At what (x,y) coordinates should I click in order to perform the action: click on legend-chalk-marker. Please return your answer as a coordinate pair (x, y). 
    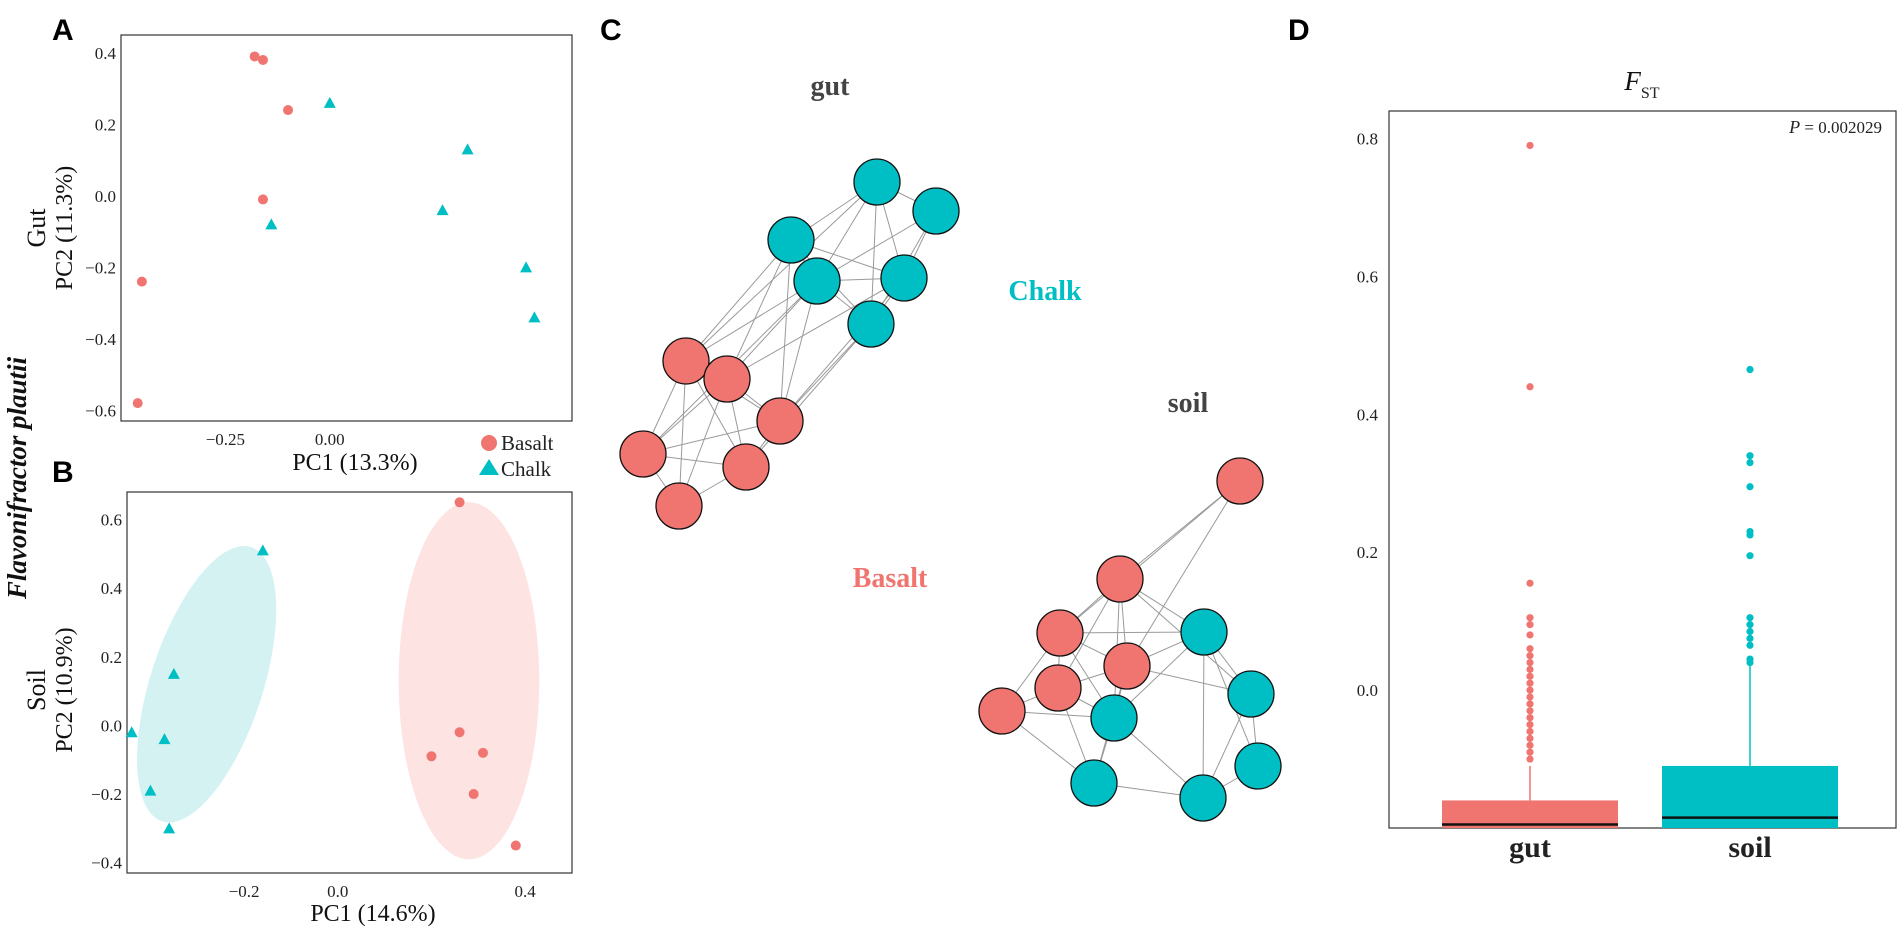
    Looking at the image, I should click on (489, 467).